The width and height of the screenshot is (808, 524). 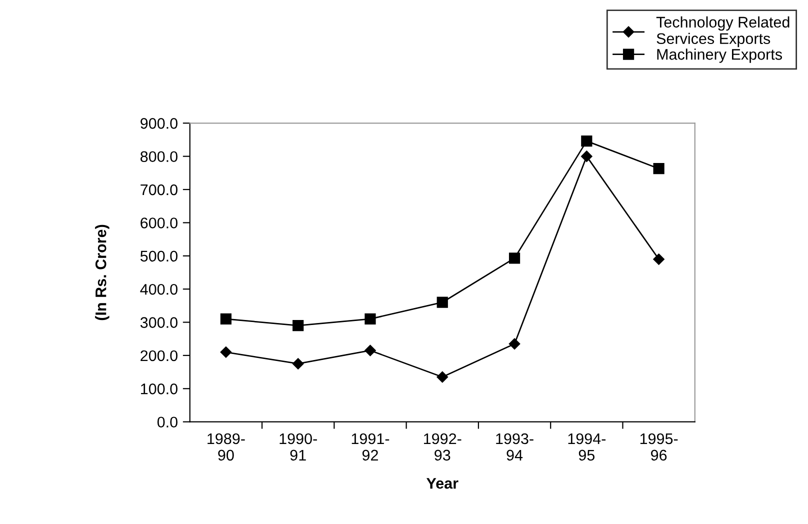 I want to click on y-tick-label: 900.0, so click(x=159, y=123).